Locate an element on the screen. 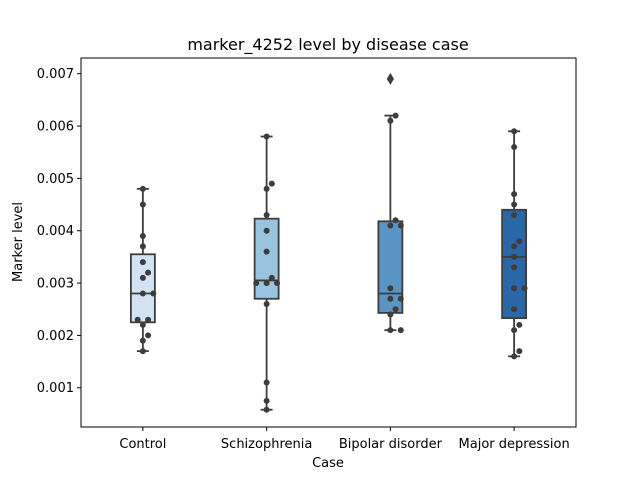 The width and height of the screenshot is (640, 480). chart-title: marker_4252 level by disease case is located at coordinates (327, 45).